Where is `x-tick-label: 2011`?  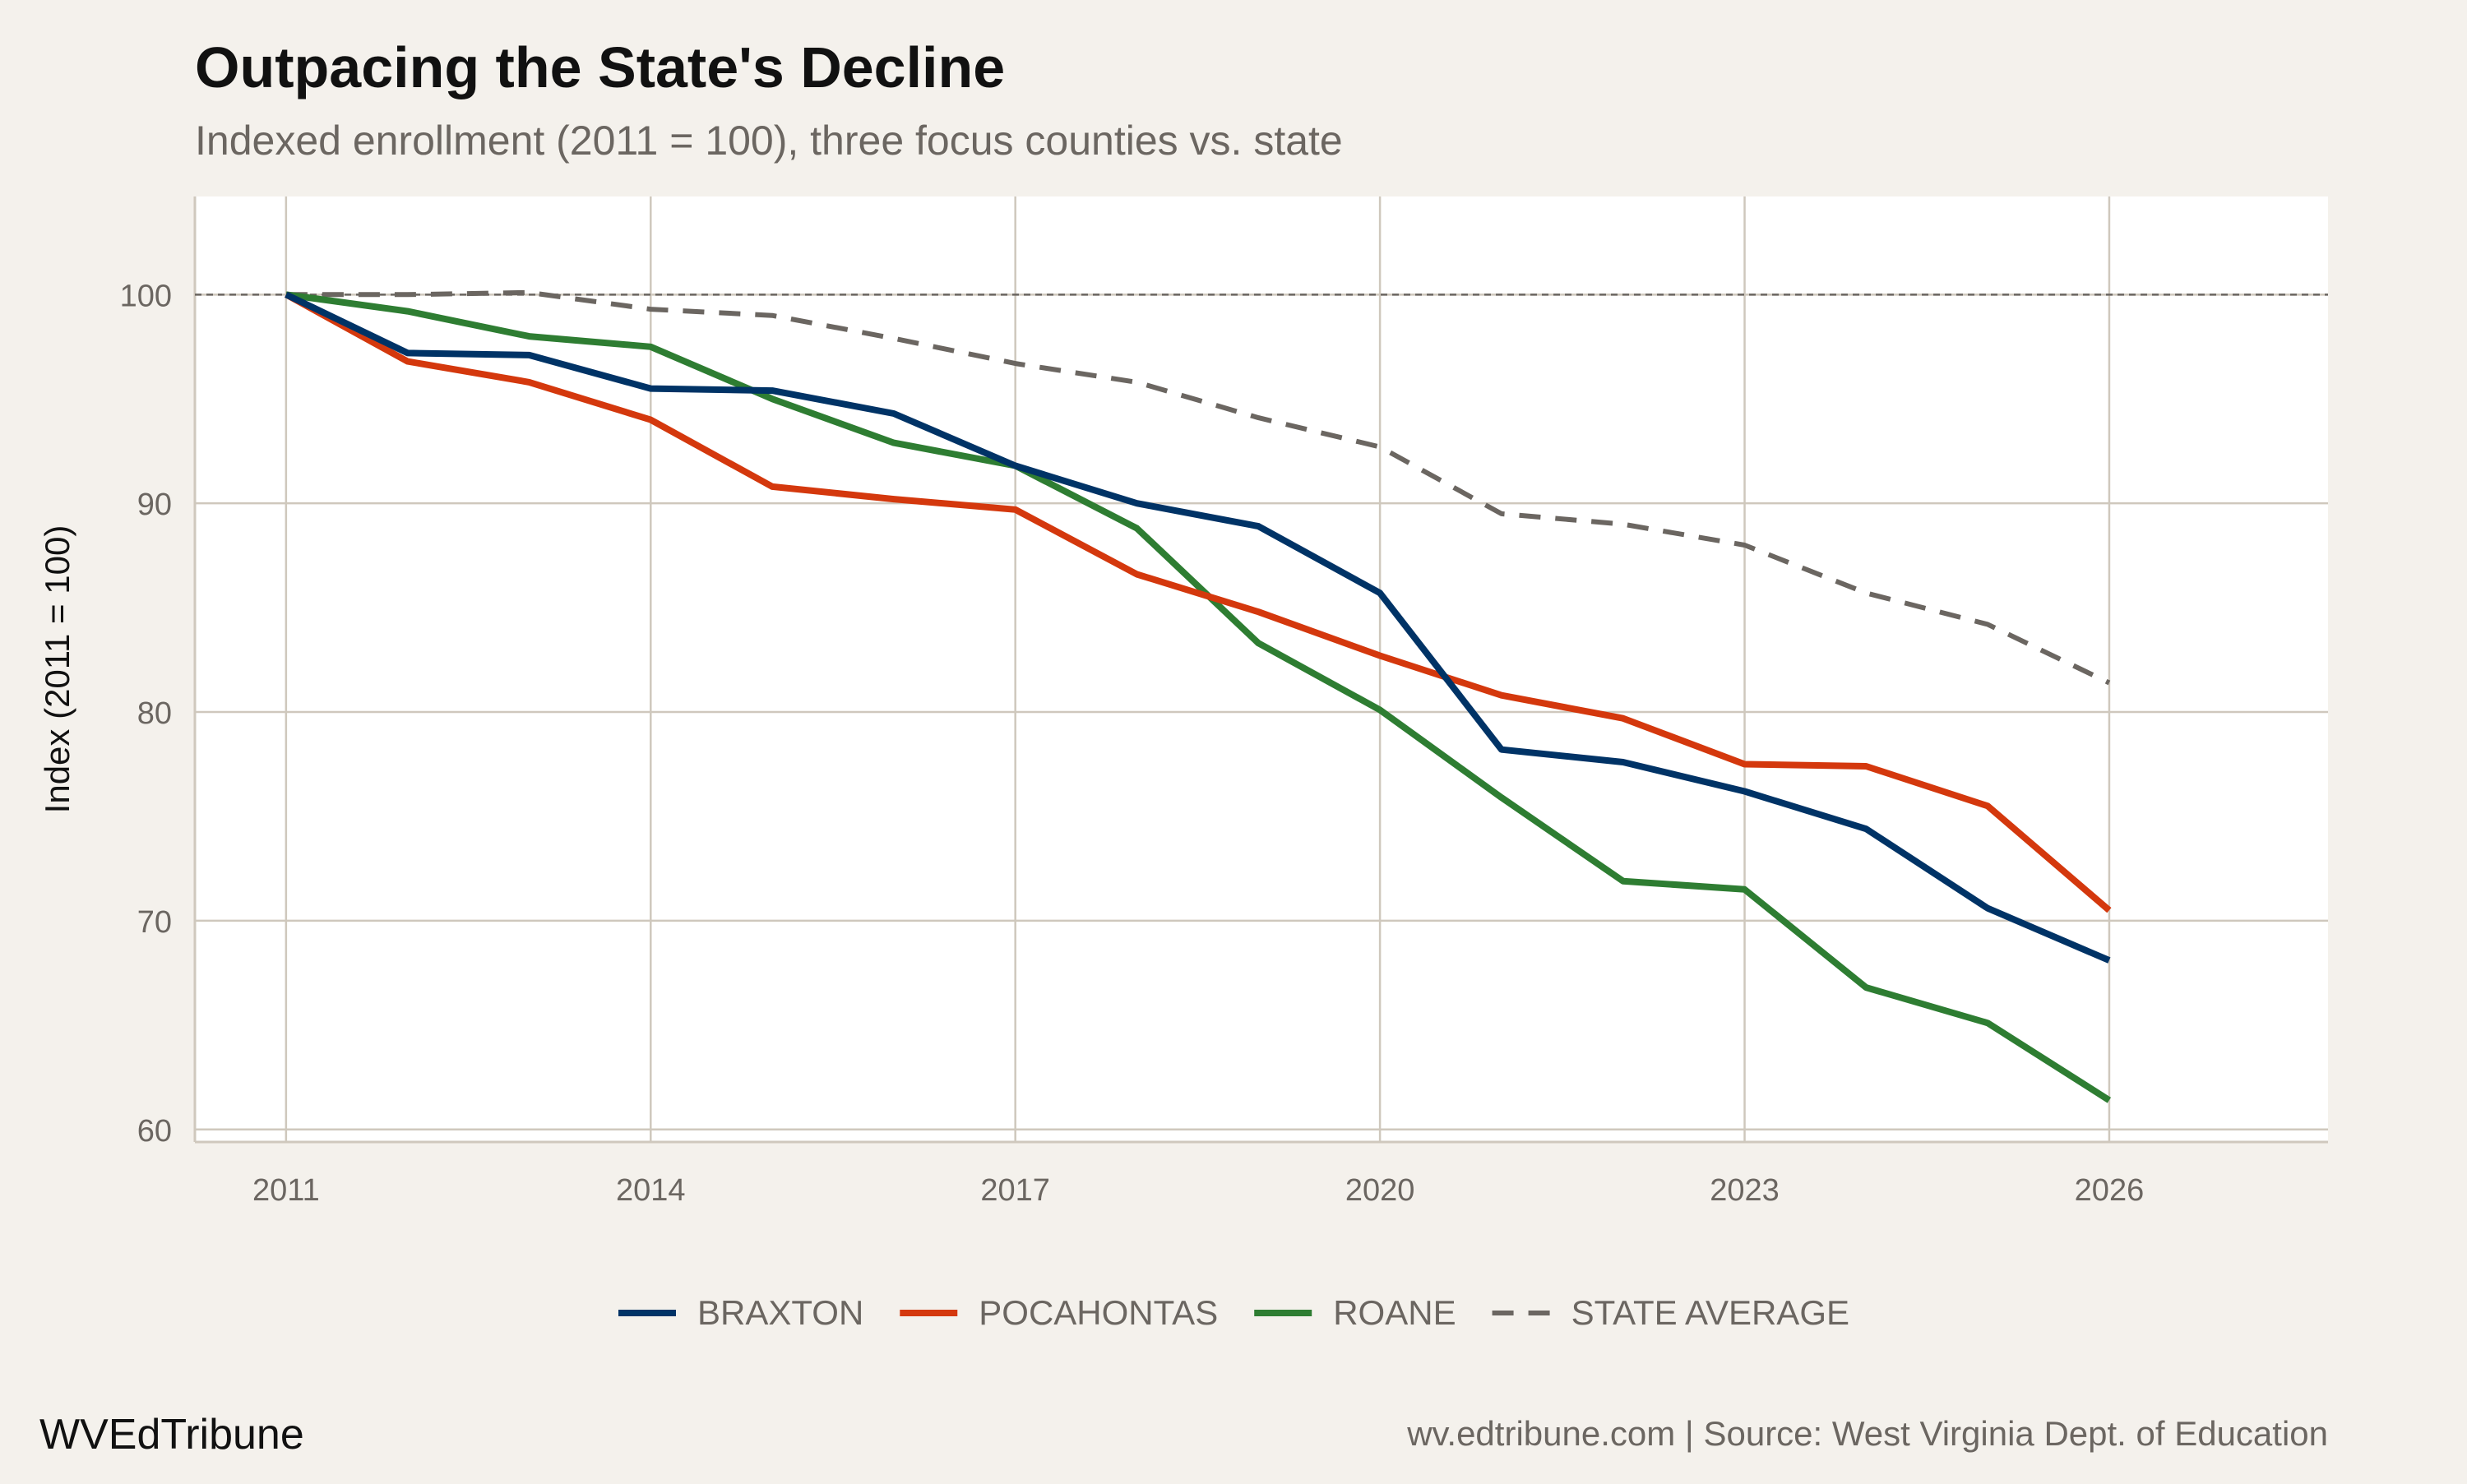 x-tick-label: 2011 is located at coordinates (286, 1190).